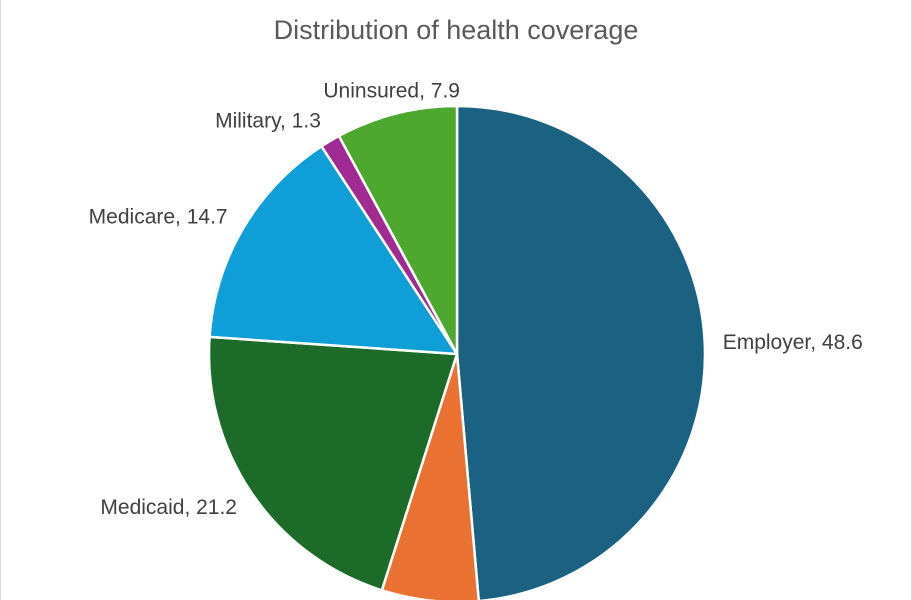  I want to click on chart-title: Distribution of health coverage, so click(456, 30).